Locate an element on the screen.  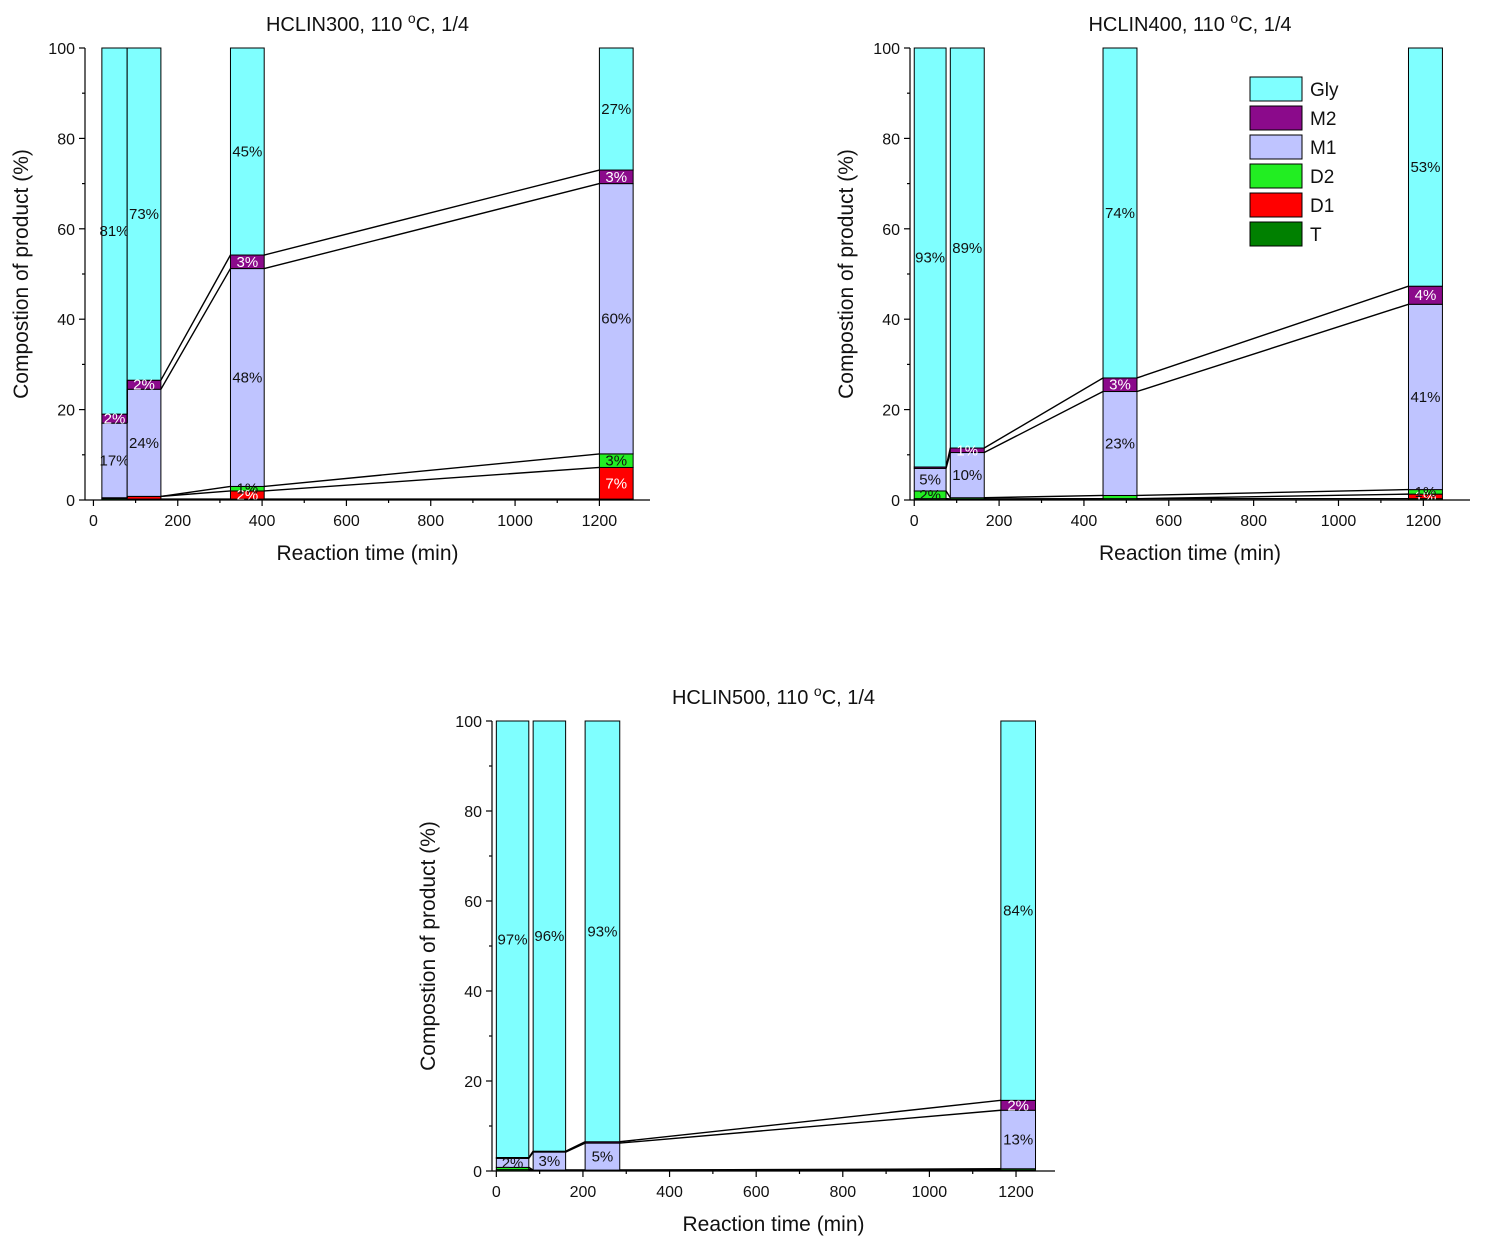
legend: Gly M2 M1 D2 D1 T is located at coordinates (1294, 161).